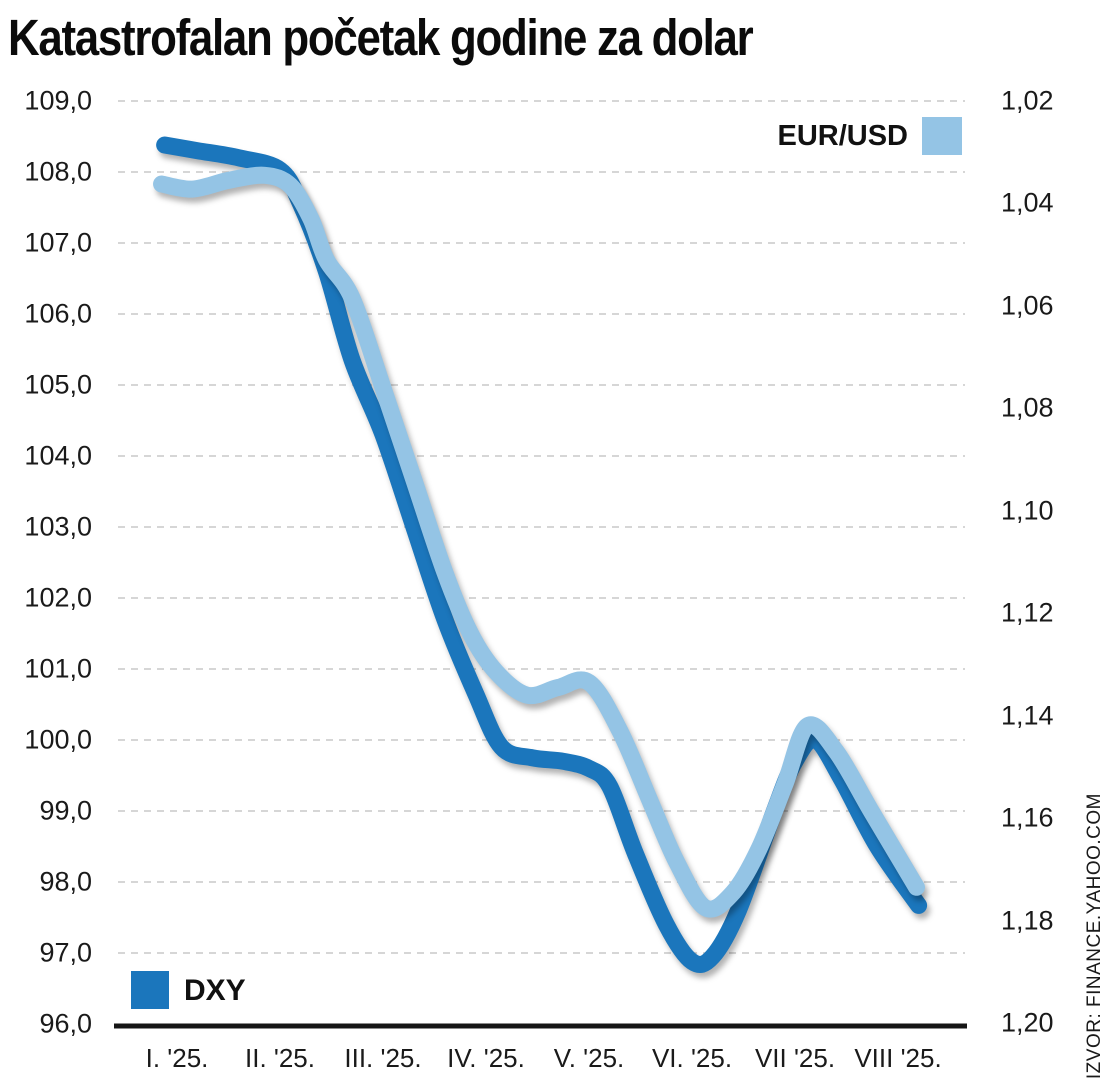 The height and width of the screenshot is (1081, 1108). I want to click on x-tick-label: VIII '25., so click(898, 1058).